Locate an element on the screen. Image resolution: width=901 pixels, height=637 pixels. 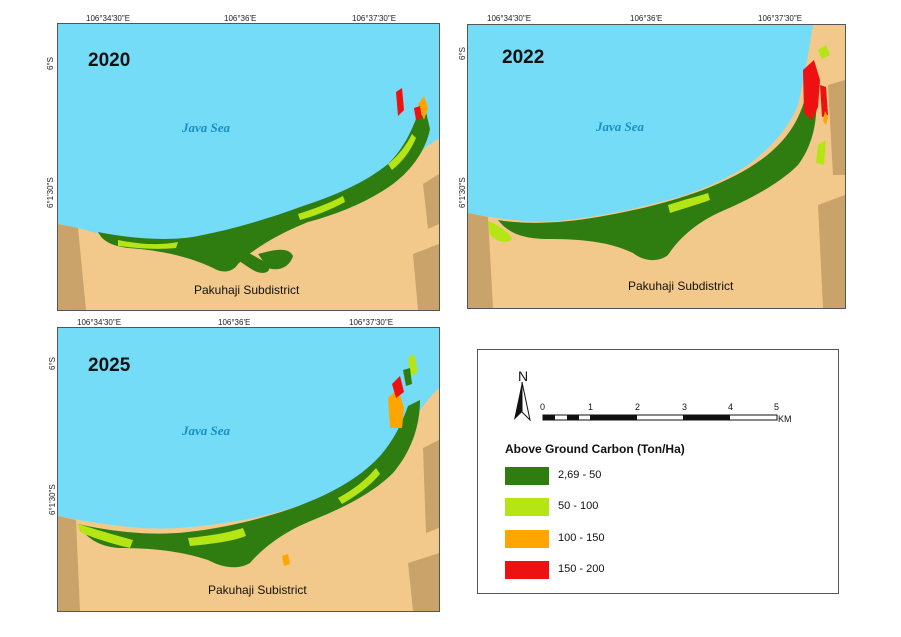
legend-label-3: 100 - 150 is located at coordinates (581, 538).